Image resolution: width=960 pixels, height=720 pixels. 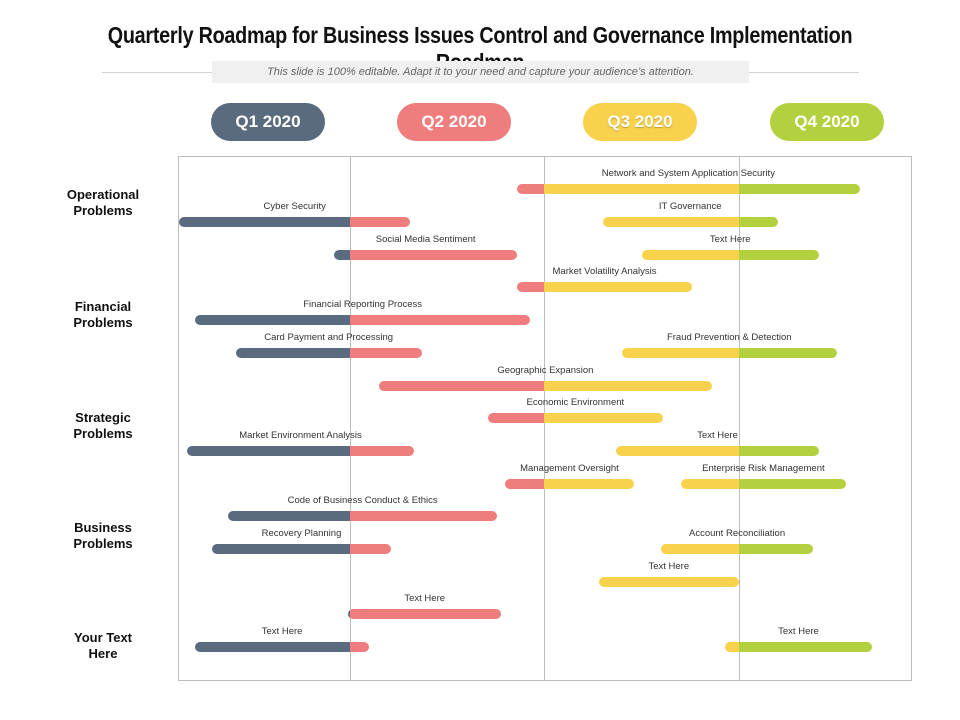 What do you see at coordinates (103, 306) in the screenshot?
I see `category-label-line: Financial` at bounding box center [103, 306].